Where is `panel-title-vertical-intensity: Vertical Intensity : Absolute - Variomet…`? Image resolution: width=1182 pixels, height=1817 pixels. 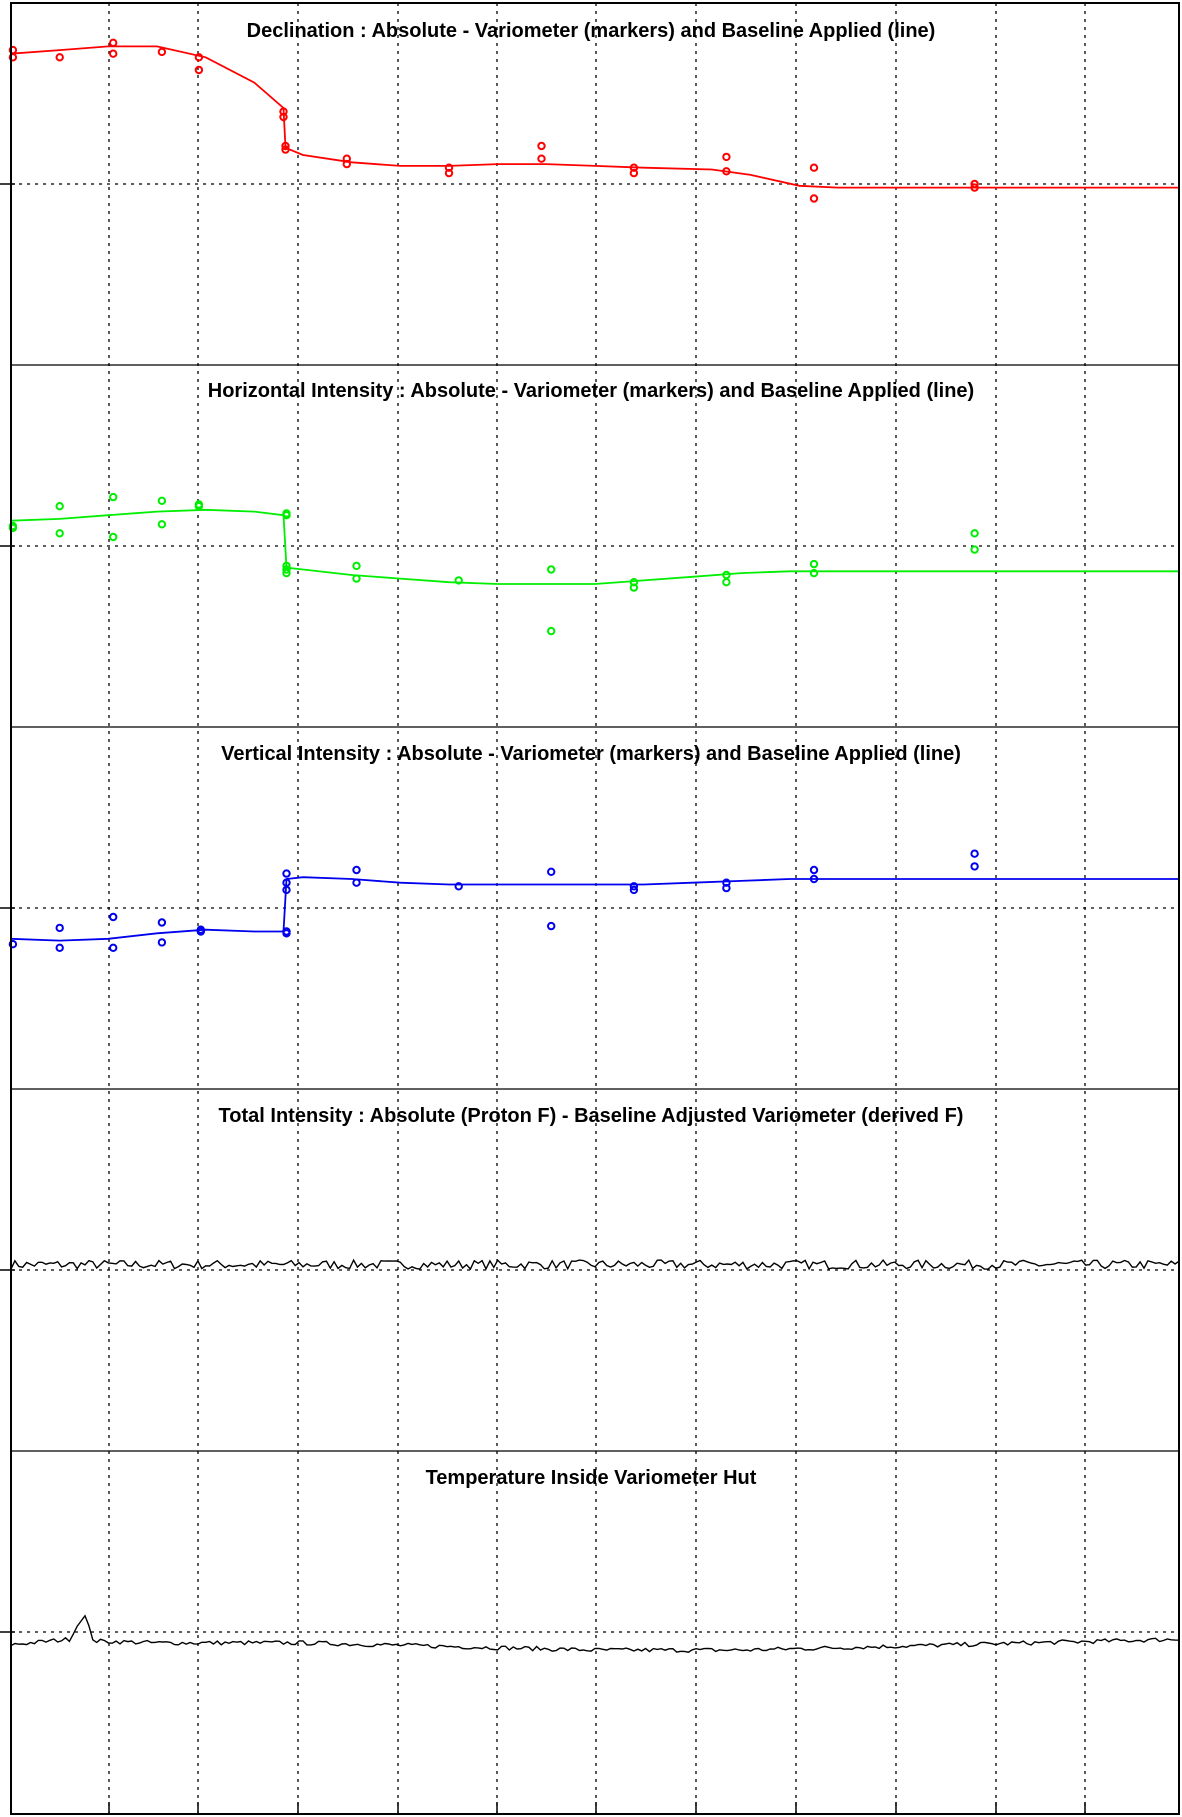 panel-title-vertical-intensity: Vertical Intensity : Absolute - Variomet… is located at coordinates (591, 754).